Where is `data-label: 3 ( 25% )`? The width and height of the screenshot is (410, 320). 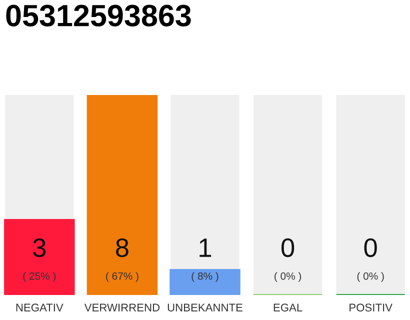 data-label: 3 ( 25% ) is located at coordinates (39, 260).